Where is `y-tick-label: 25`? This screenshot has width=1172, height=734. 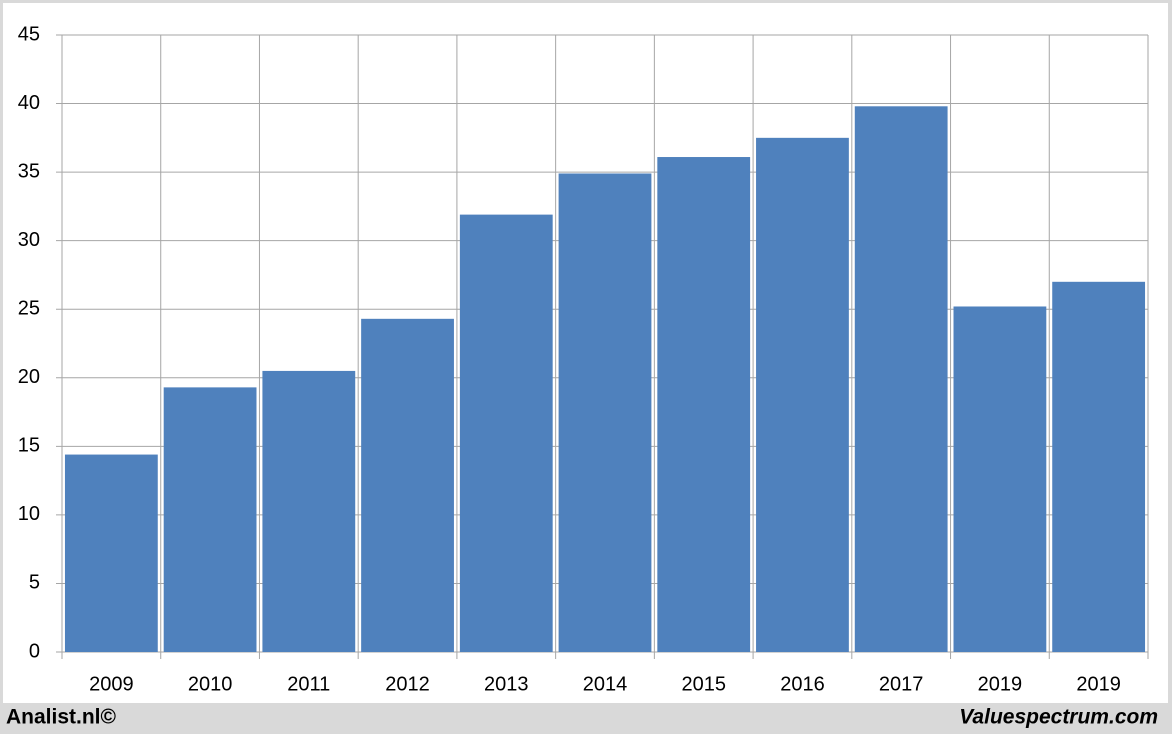
y-tick-label: 25 is located at coordinates (29, 309).